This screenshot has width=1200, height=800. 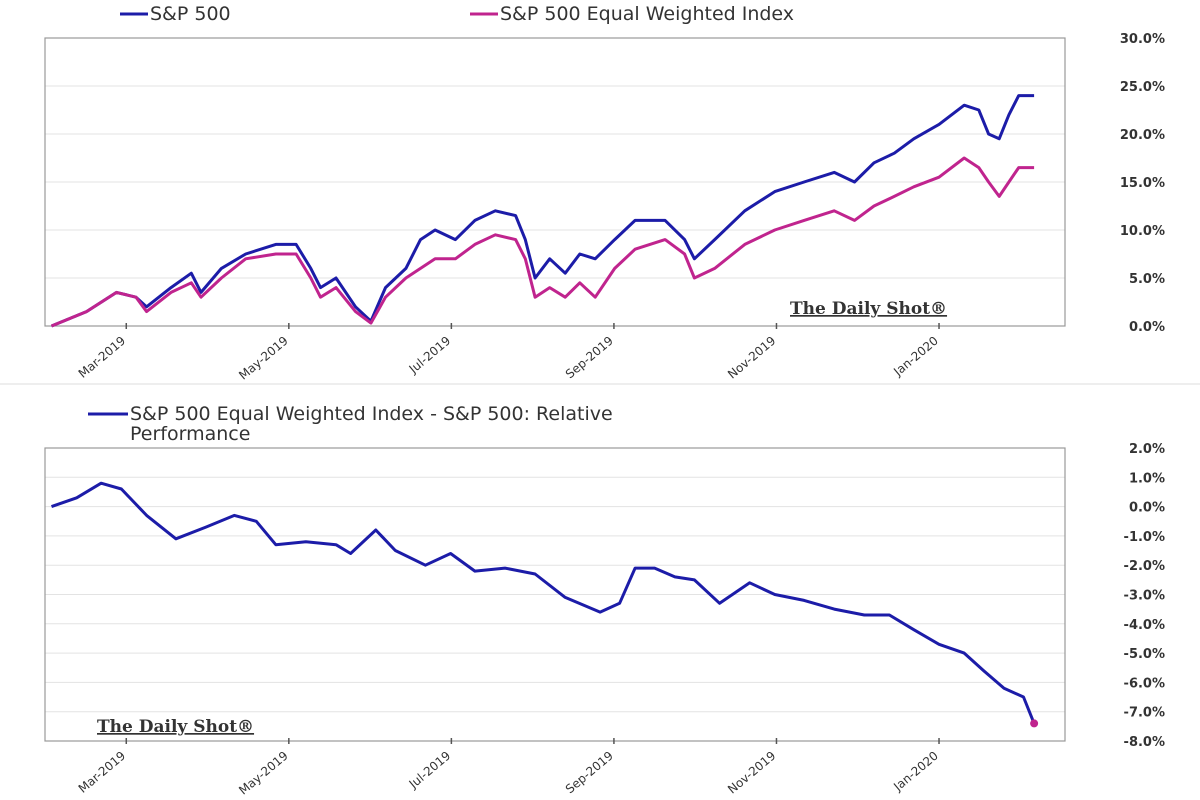 What do you see at coordinates (1142, 135) in the screenshot?
I see `y-tick-label: 20.0%` at bounding box center [1142, 135].